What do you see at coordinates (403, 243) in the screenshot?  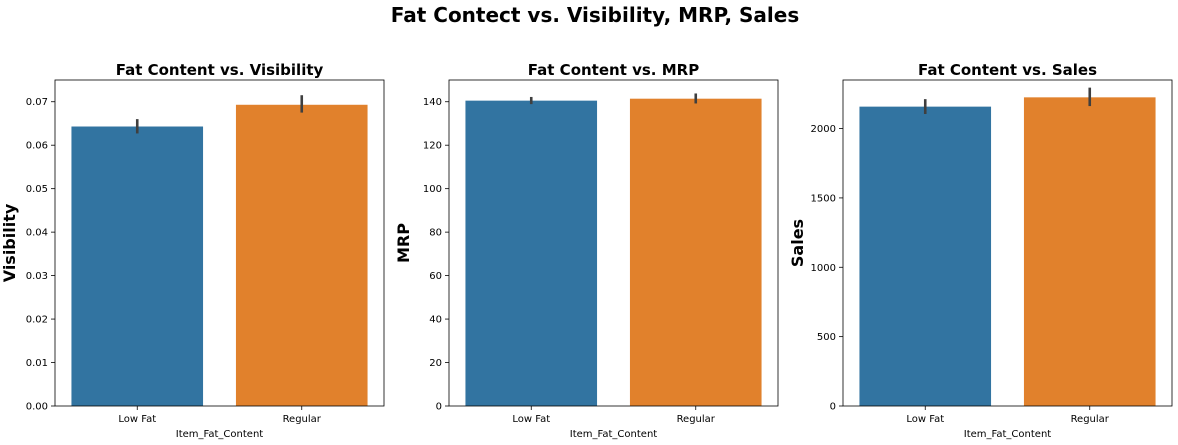 I see `y-axis-label: MRP` at bounding box center [403, 243].